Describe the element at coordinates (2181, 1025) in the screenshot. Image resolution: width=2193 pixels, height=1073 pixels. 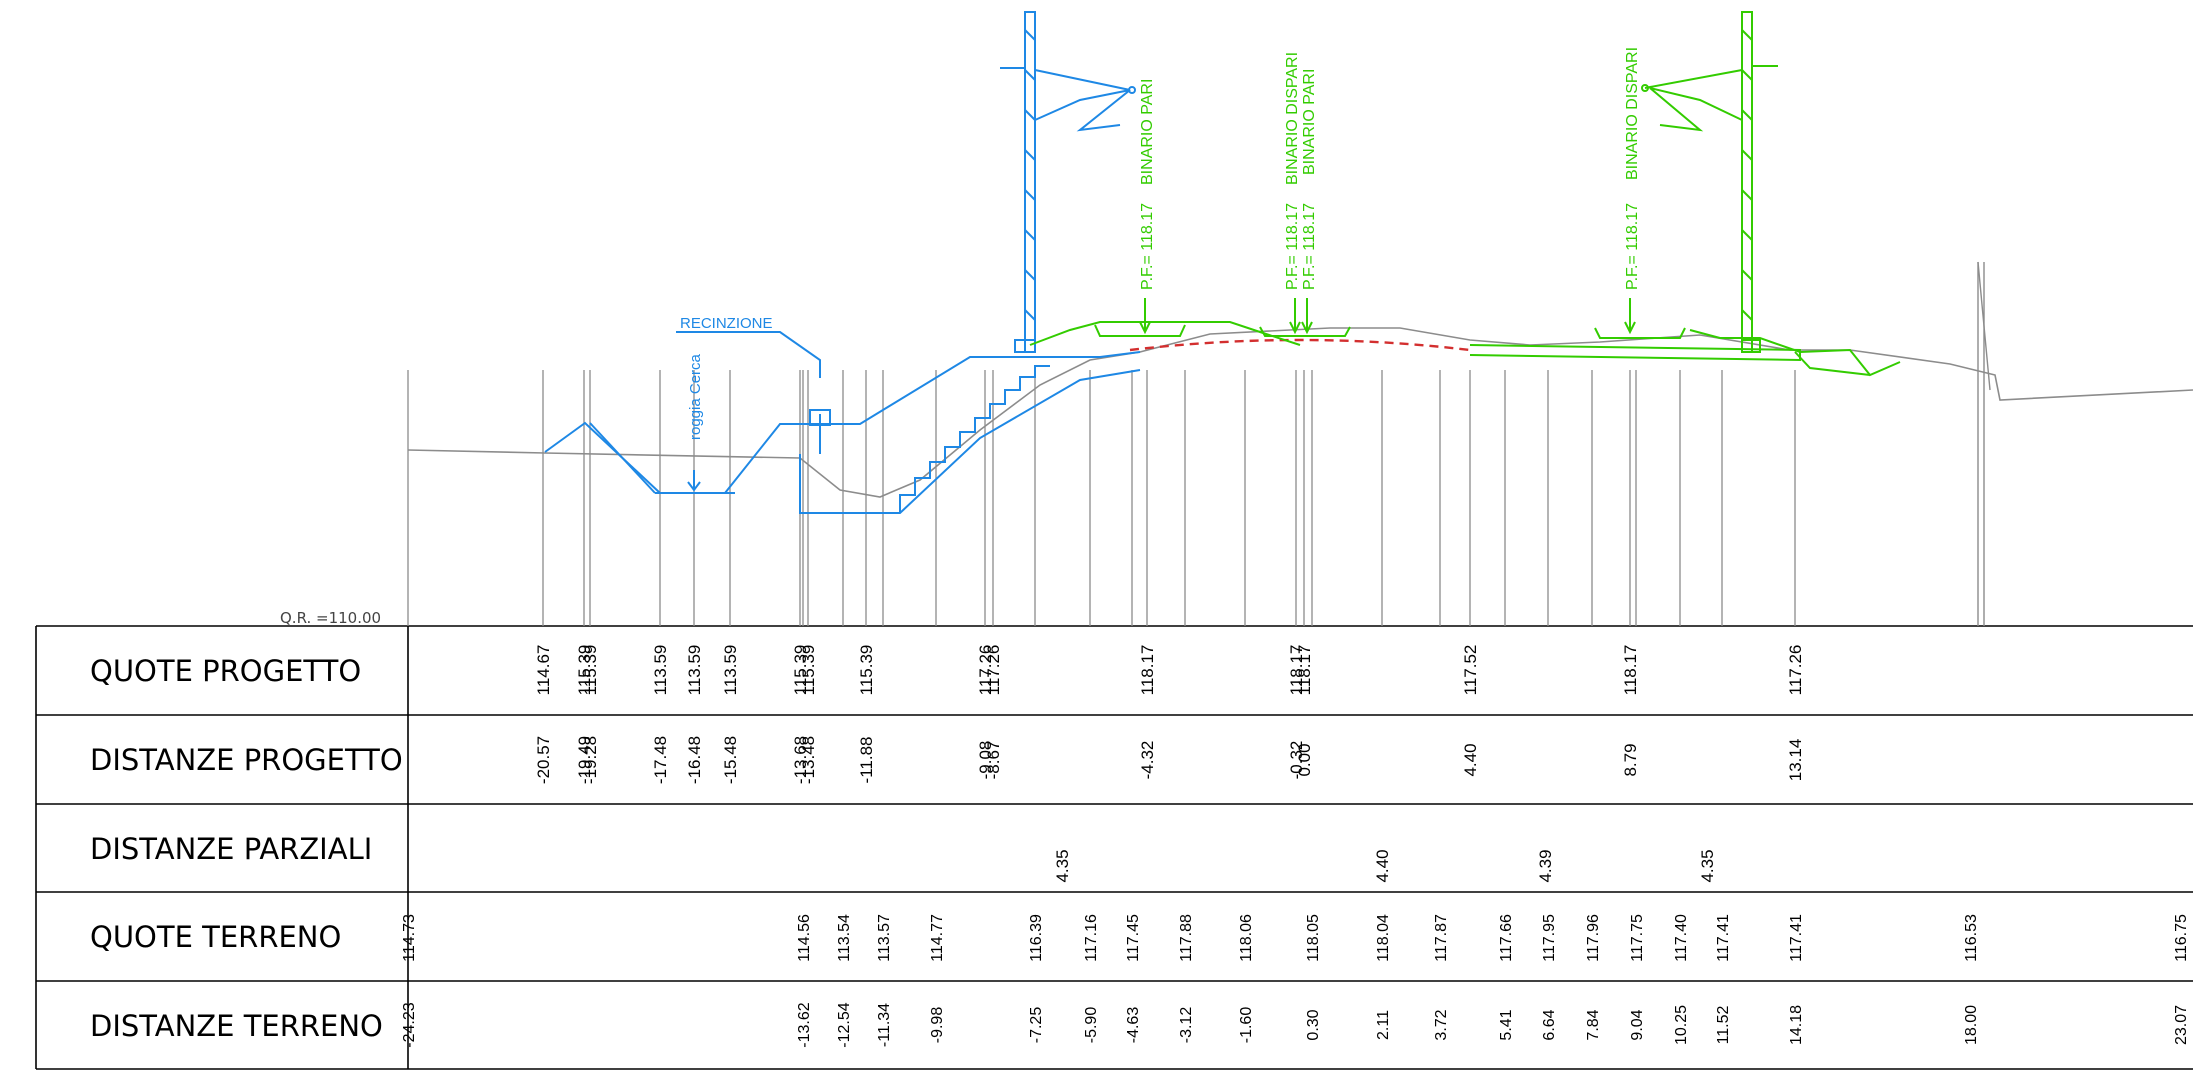
I see `distanze-terreno-value: 23.07` at that location.